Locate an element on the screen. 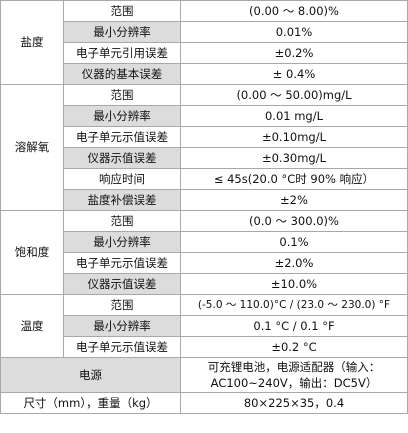  table-row: 电子单元示值误差 ±0.10mg/L is located at coordinates (204, 137).